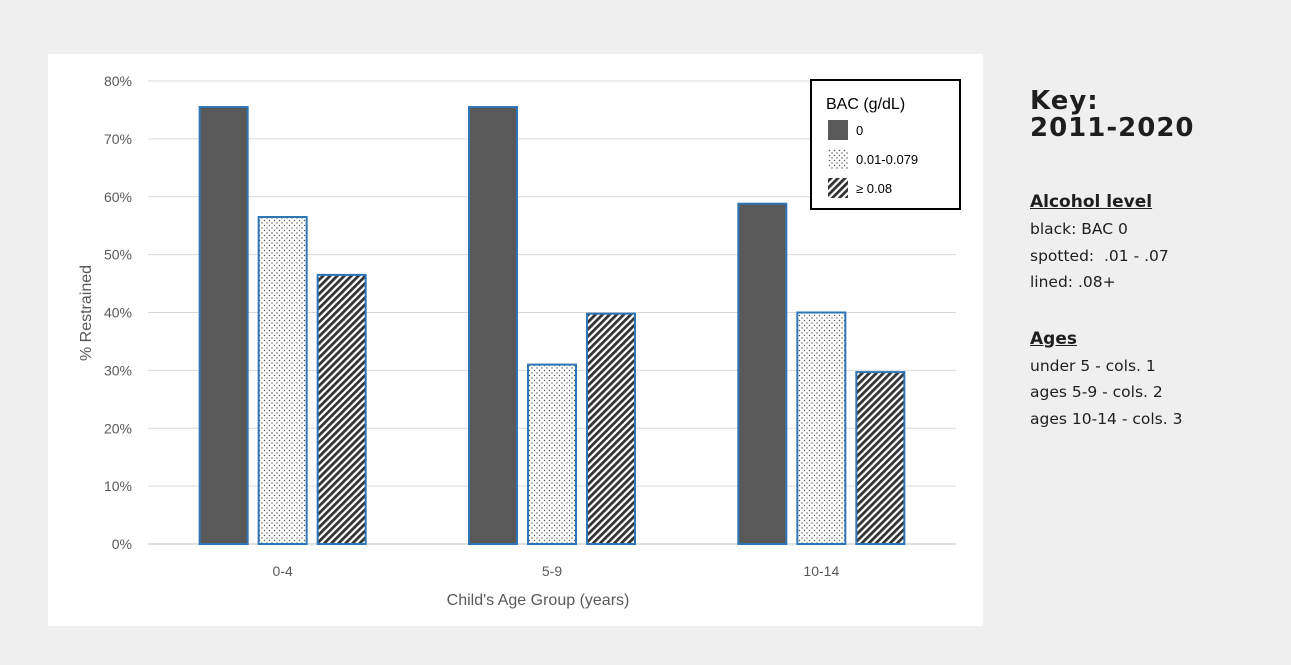  What do you see at coordinates (118, 81) in the screenshot?
I see `y-tick-label: 80%` at bounding box center [118, 81].